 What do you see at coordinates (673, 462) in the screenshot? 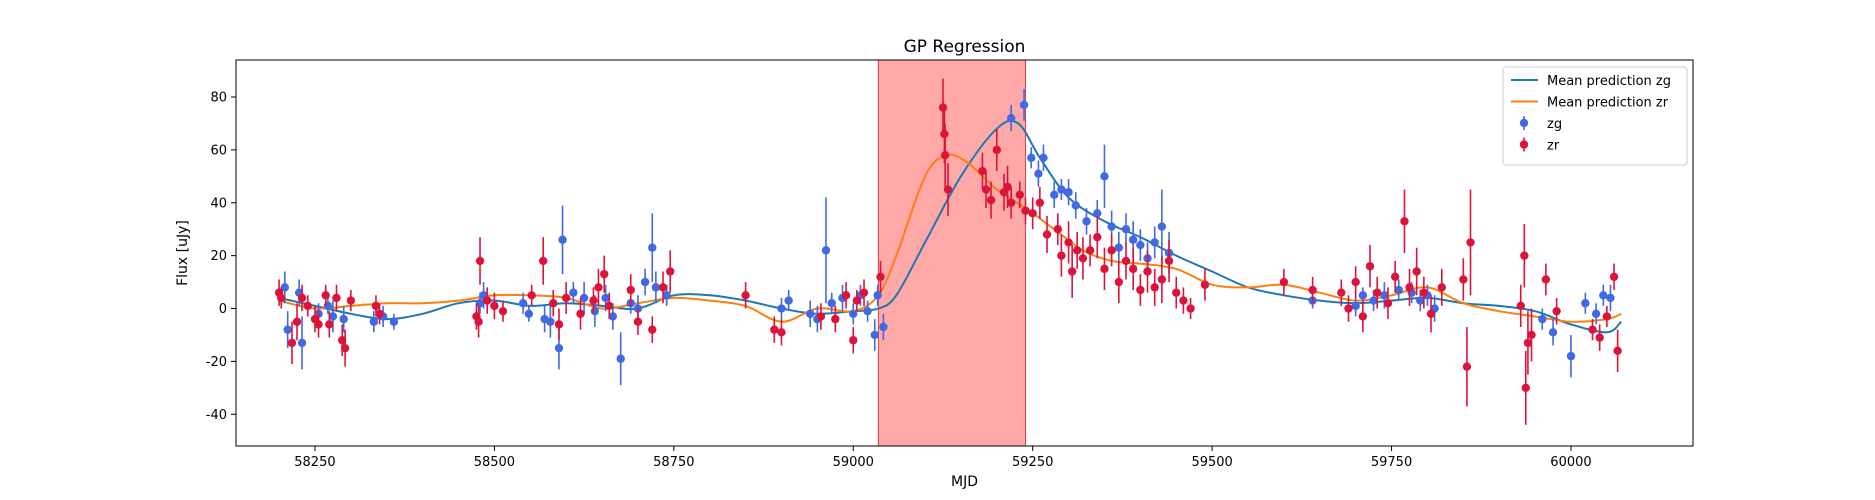
I see `x-tick-label: 58750` at bounding box center [673, 462].